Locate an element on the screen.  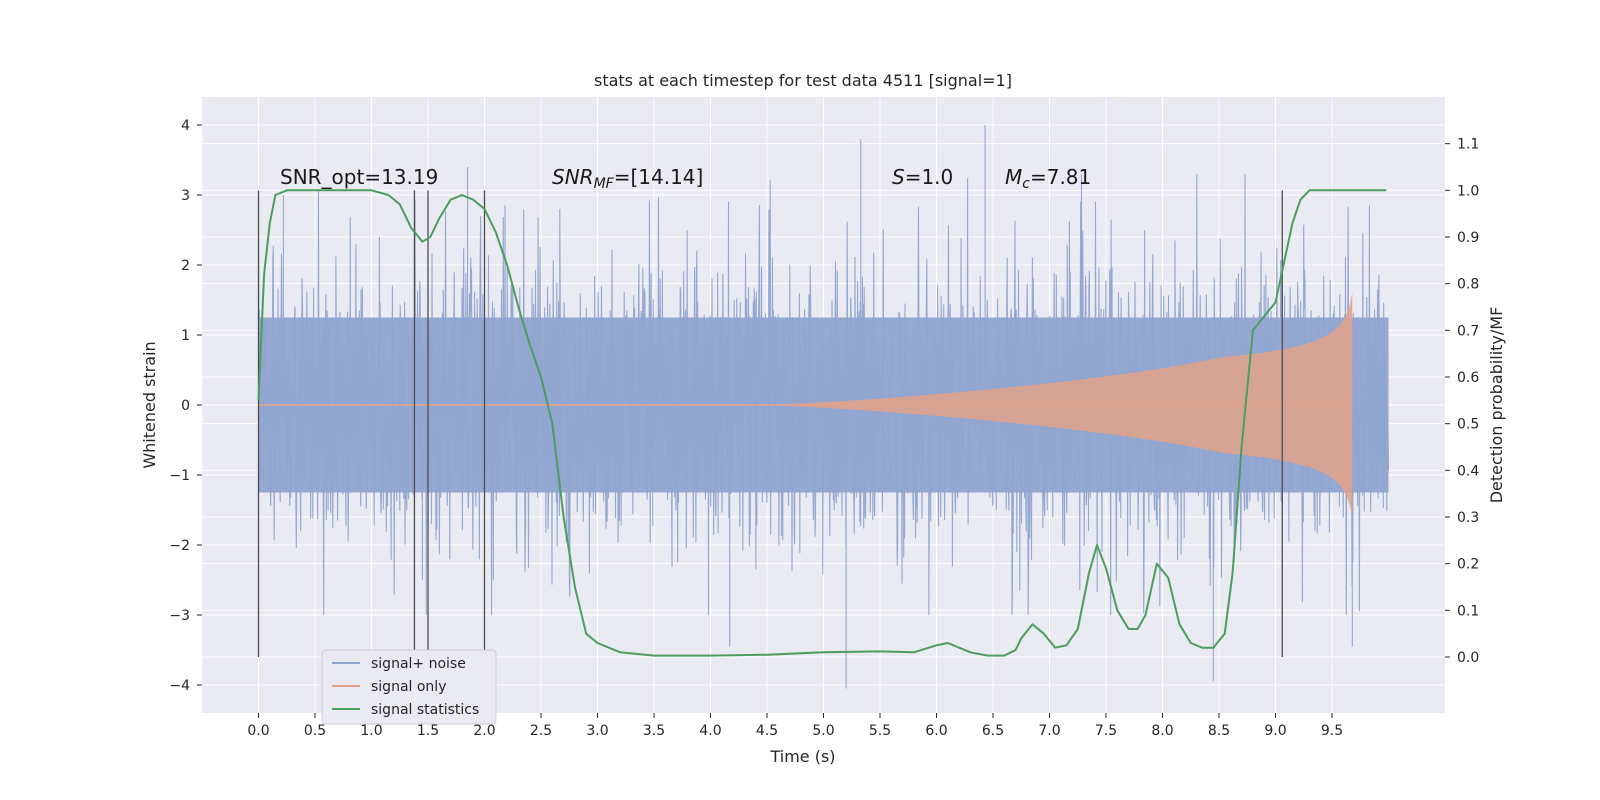
x-tick-label: 6.5 is located at coordinates (993, 731).